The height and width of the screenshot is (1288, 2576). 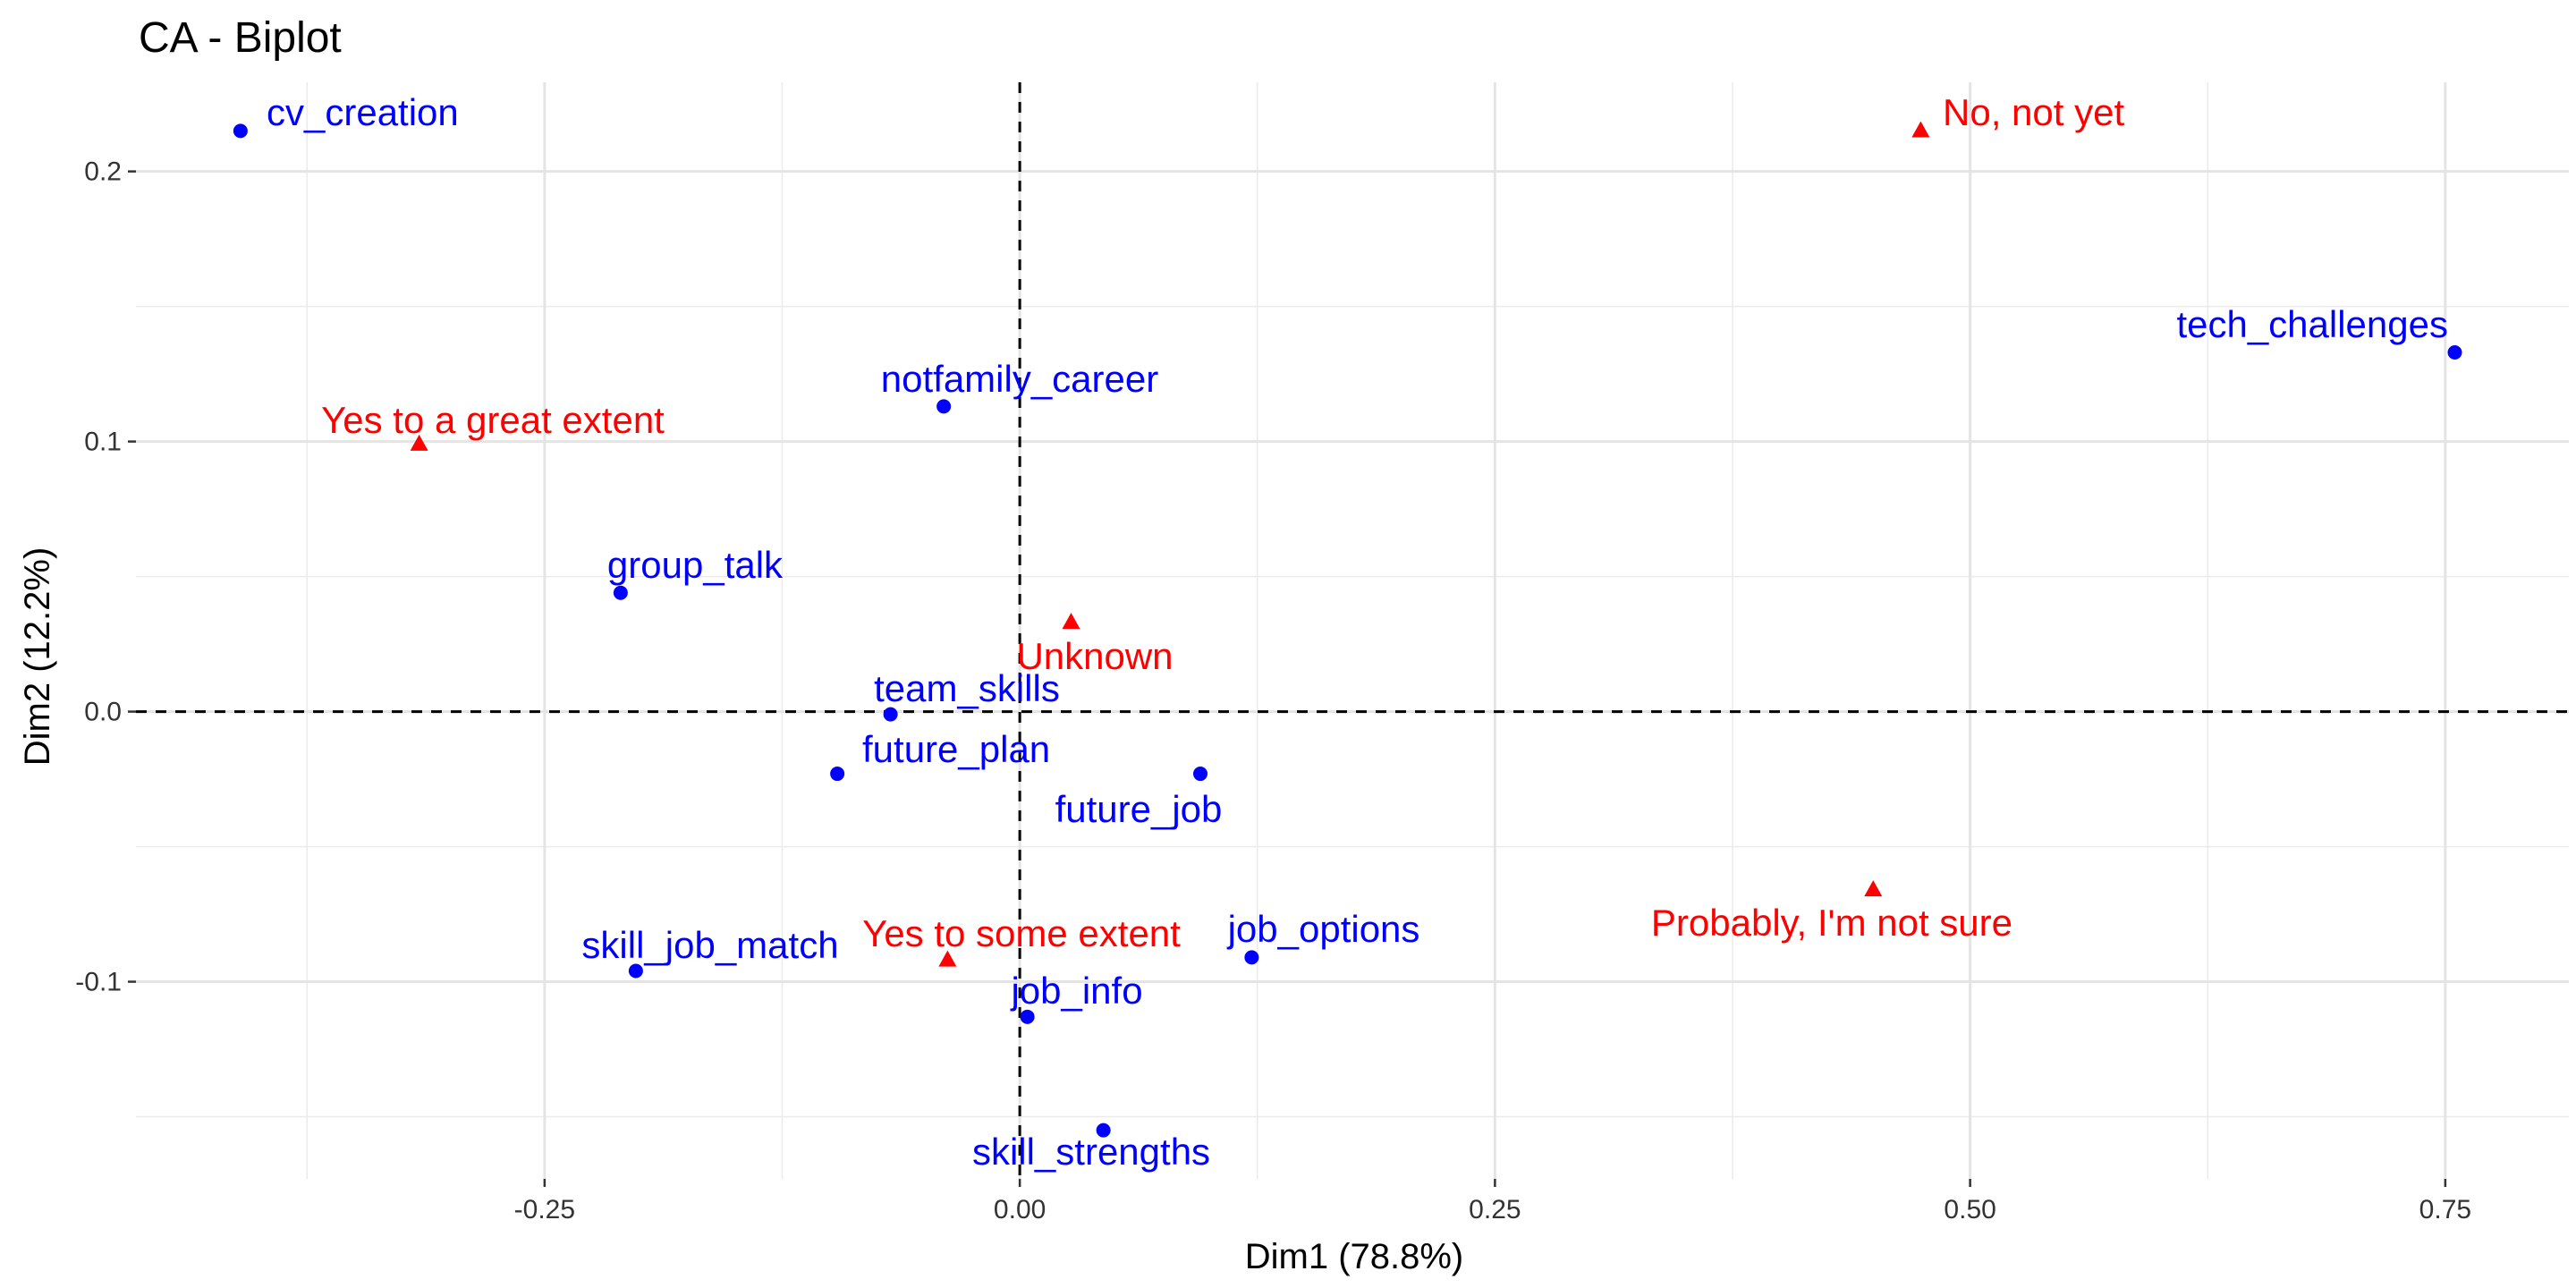 What do you see at coordinates (98, 982) in the screenshot?
I see `y-tick-label: -0.1` at bounding box center [98, 982].